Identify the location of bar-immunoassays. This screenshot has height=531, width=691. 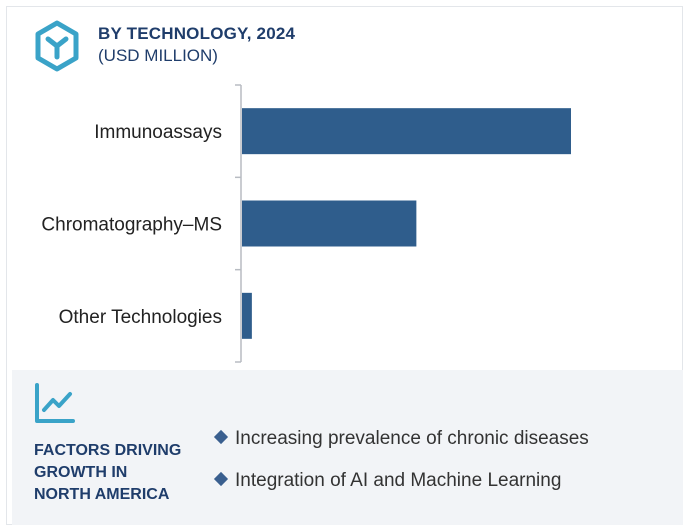
(406, 131).